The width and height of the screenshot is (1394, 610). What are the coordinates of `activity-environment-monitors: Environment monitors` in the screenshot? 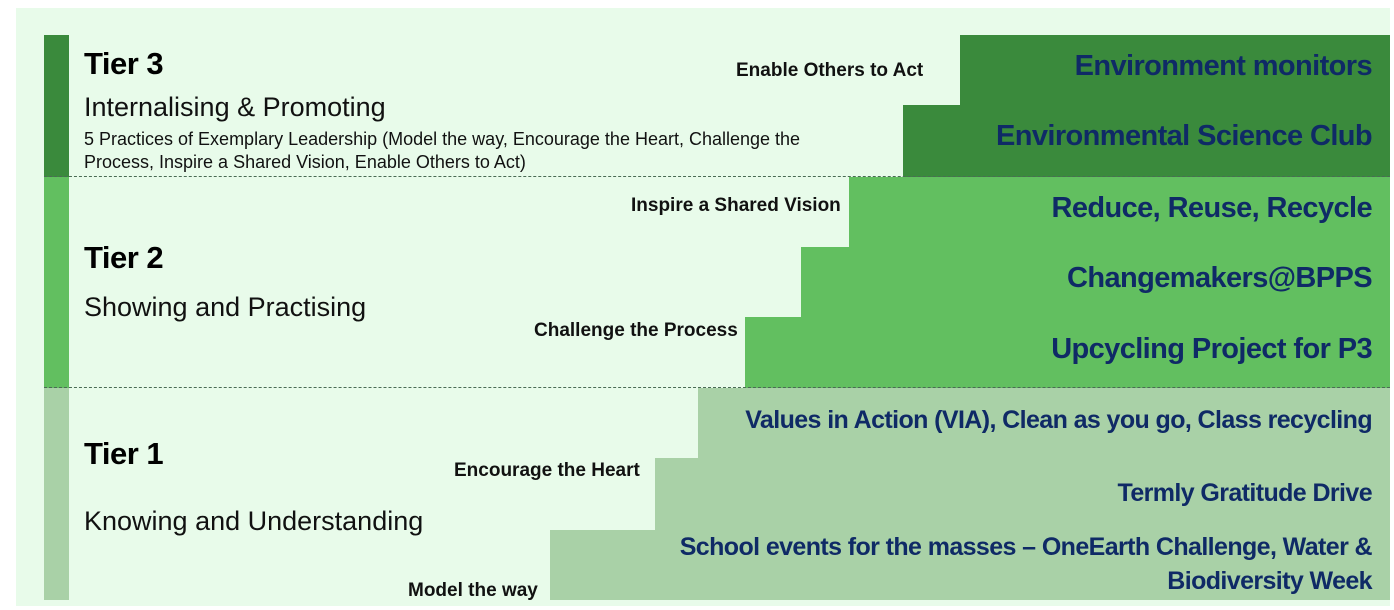 It's located at (1223, 66).